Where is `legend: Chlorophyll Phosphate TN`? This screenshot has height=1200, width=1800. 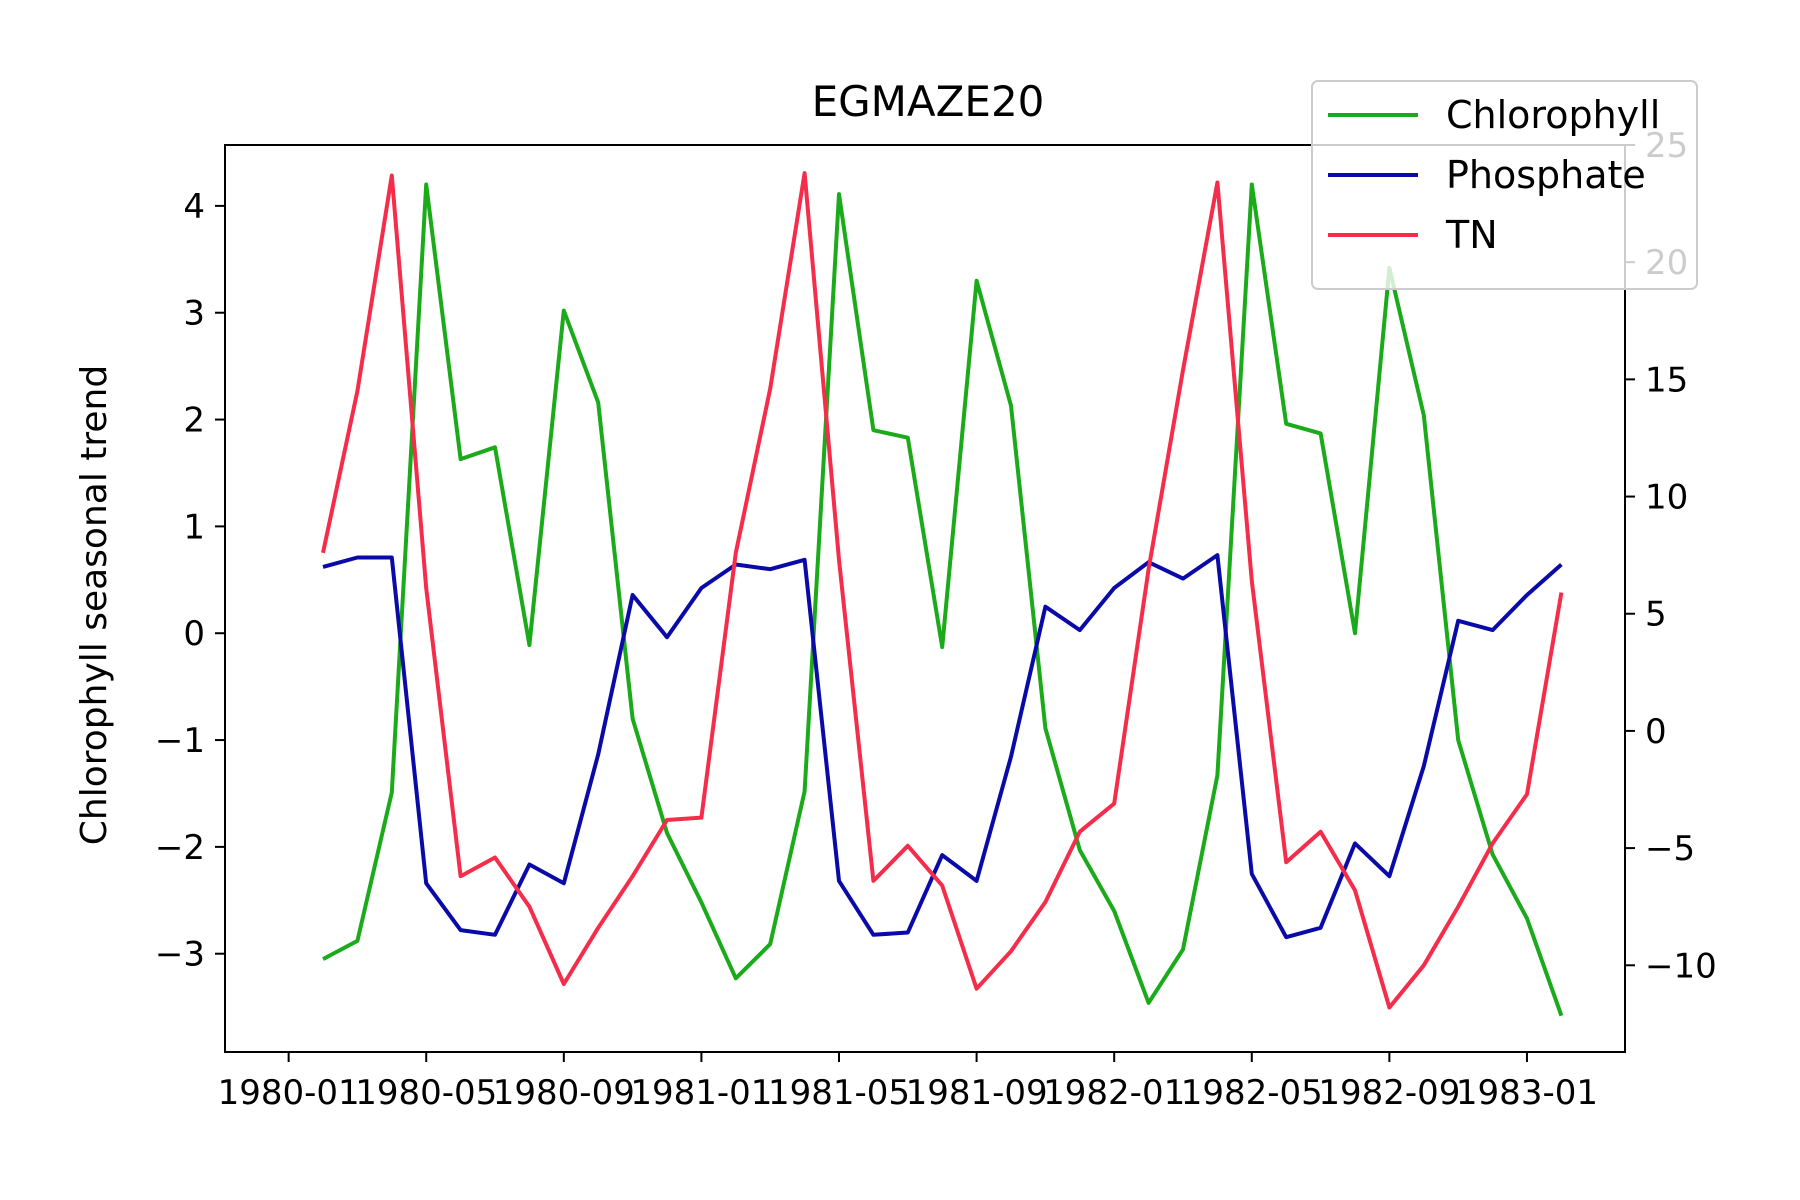
legend: Chlorophyll Phosphate TN is located at coordinates (1504, 185).